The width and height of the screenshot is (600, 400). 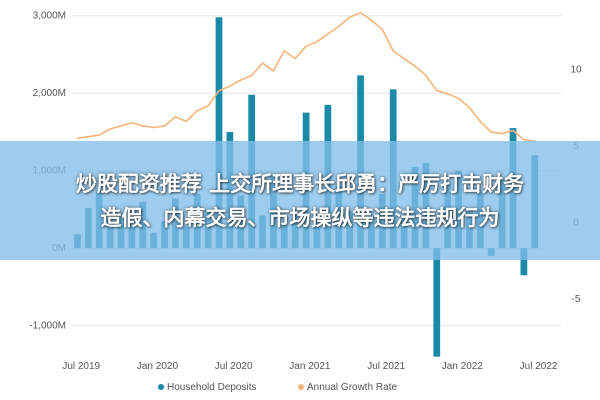 I want to click on y-left-tick-label: 2,000M, so click(x=49, y=93).